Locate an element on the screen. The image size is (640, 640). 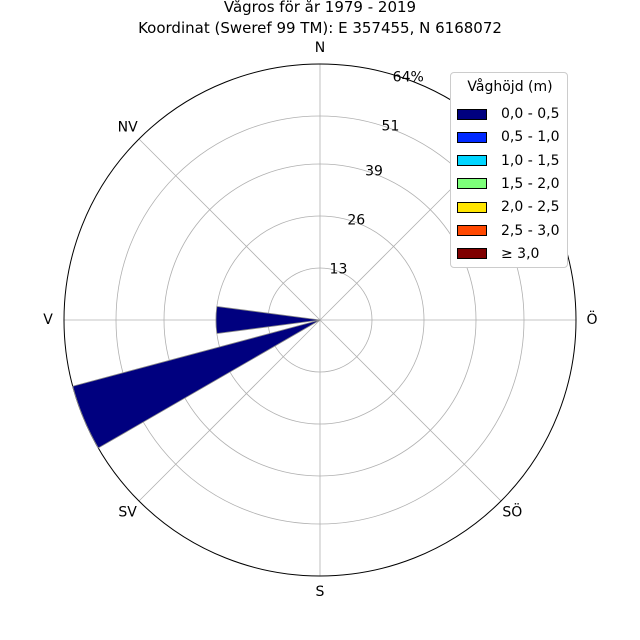
direction-label: SÖ is located at coordinates (512, 511).